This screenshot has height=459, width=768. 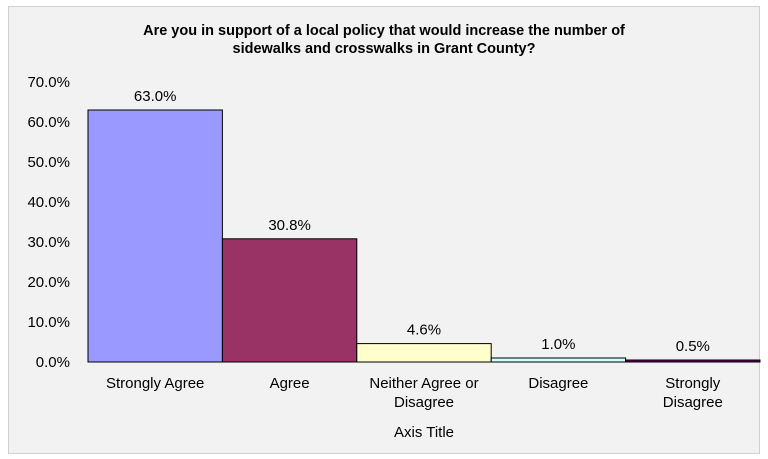 I want to click on x-tick-label: Neither Agree or, so click(x=423, y=383).